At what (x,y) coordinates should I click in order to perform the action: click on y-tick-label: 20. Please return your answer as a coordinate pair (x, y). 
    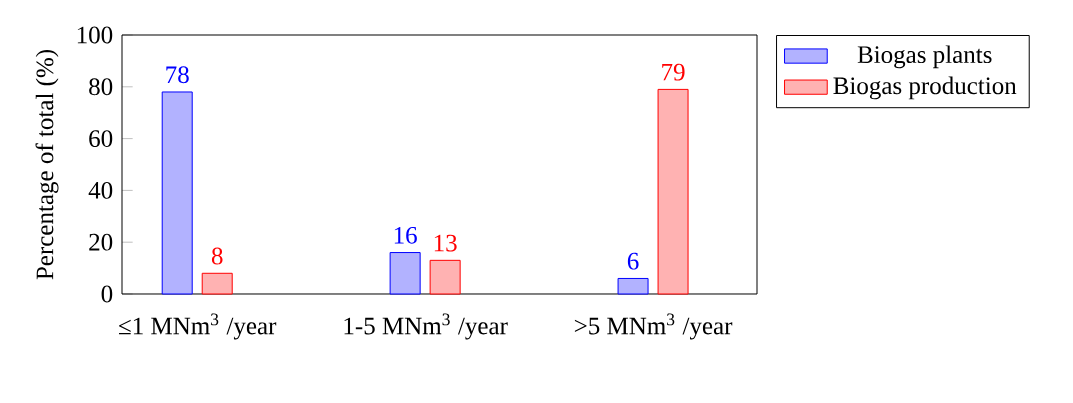
    Looking at the image, I should click on (101, 242).